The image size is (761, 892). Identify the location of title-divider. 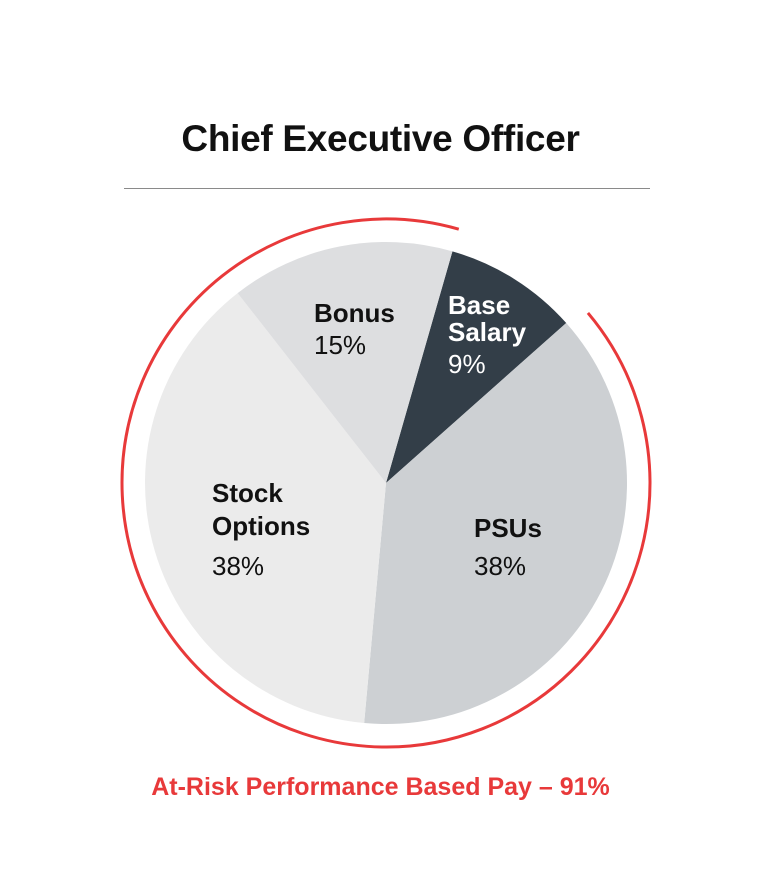
(387, 188).